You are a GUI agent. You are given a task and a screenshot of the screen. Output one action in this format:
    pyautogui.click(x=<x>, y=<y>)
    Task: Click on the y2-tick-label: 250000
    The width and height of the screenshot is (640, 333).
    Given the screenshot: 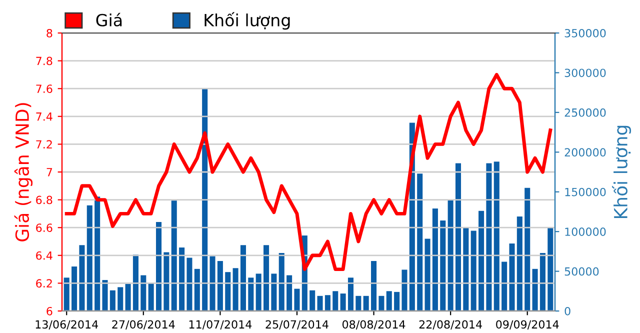 What is the action you would take?
    pyautogui.click(x=585, y=112)
    